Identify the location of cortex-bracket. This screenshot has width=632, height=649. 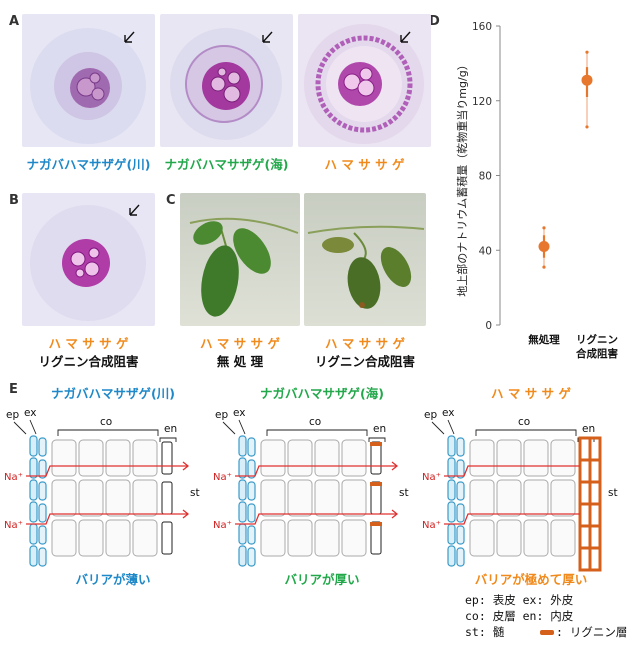
(108, 432).